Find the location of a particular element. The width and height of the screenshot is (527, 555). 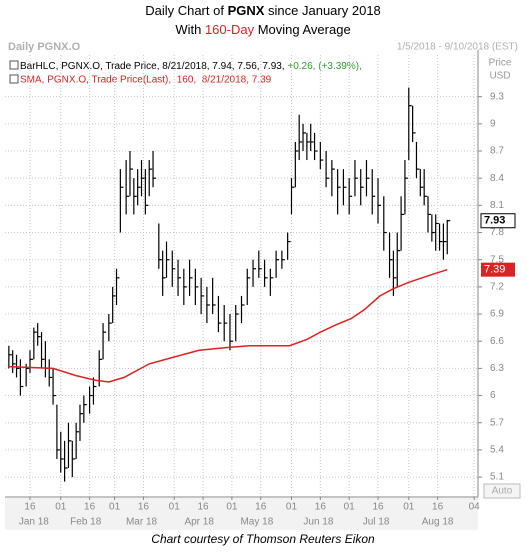

y-tick-label: 8.4 is located at coordinates (497, 178).